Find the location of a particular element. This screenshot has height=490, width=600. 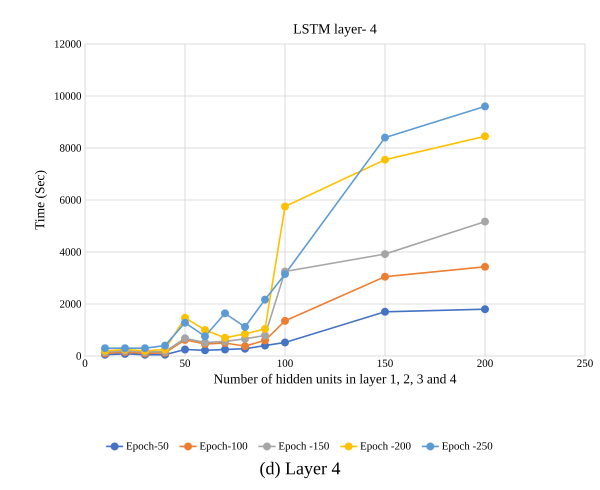

y-tick-label: 10000 is located at coordinates (68, 96).